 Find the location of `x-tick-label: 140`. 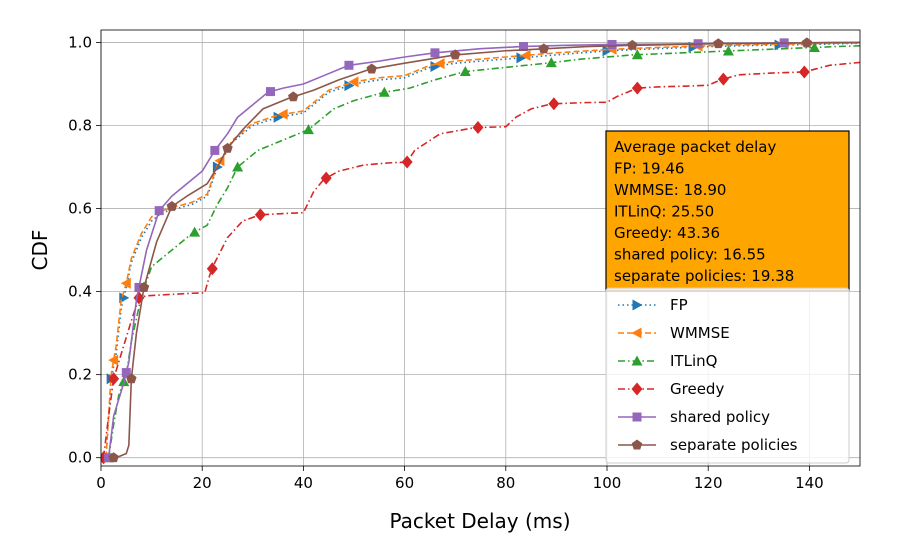

x-tick-label: 140 is located at coordinates (809, 483).